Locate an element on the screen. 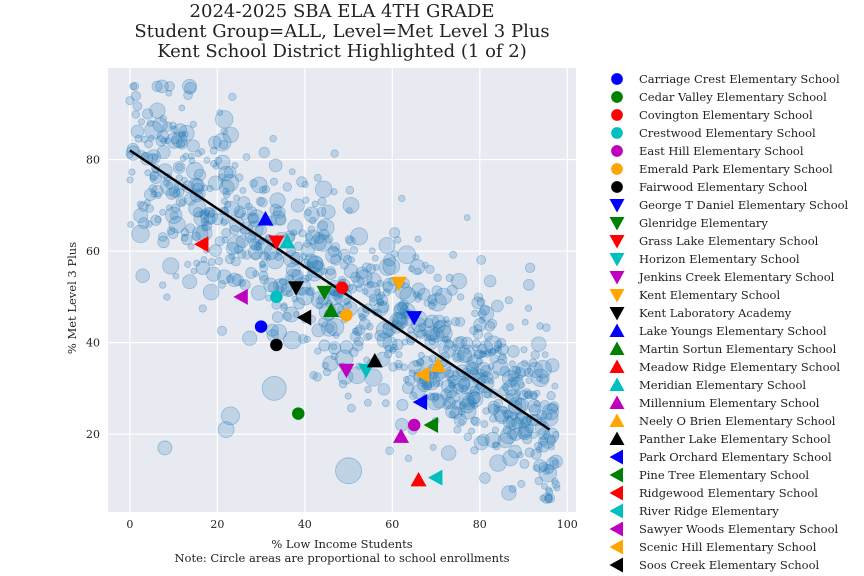 The image size is (864, 576). legend-label: Scenic Hill Elementary School is located at coordinates (728, 547).